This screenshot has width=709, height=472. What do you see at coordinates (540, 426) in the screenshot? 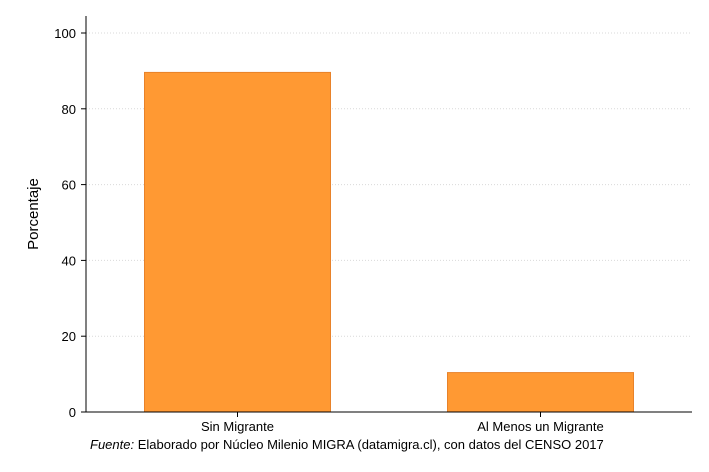
I see `x-category-label: Al Menos un Migrante` at bounding box center [540, 426].